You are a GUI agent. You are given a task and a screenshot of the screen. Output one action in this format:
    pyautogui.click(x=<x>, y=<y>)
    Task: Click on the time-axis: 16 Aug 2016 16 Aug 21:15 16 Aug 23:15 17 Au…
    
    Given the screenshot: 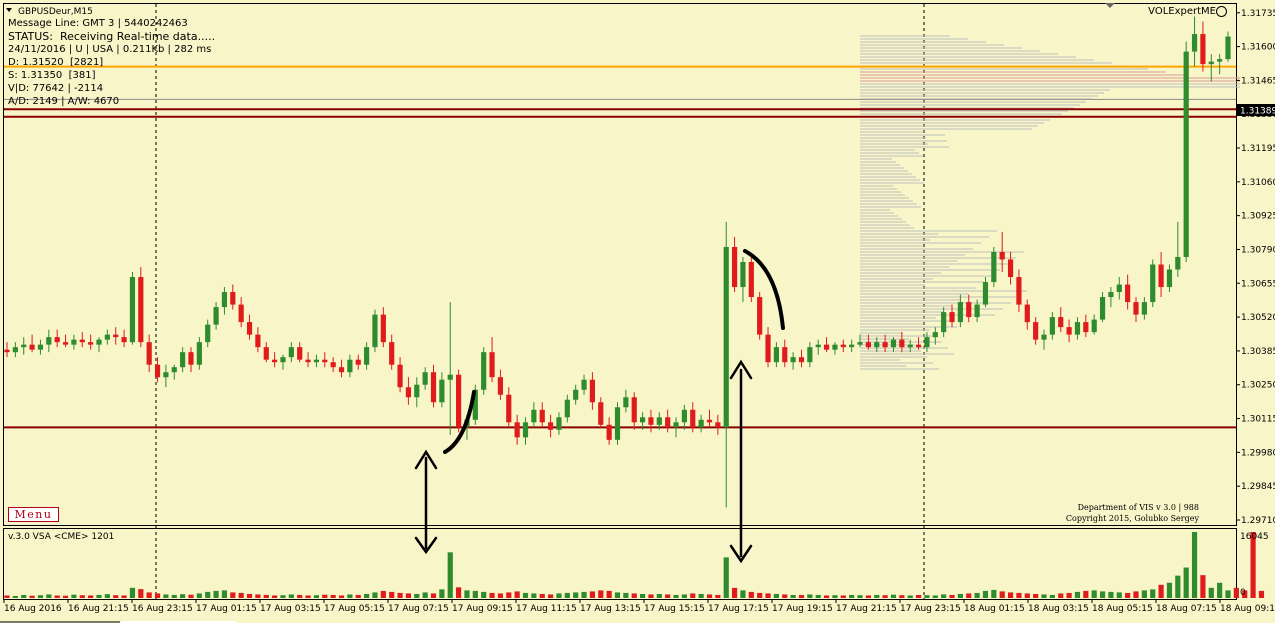 What is the action you would take?
    pyautogui.click(x=639, y=606)
    